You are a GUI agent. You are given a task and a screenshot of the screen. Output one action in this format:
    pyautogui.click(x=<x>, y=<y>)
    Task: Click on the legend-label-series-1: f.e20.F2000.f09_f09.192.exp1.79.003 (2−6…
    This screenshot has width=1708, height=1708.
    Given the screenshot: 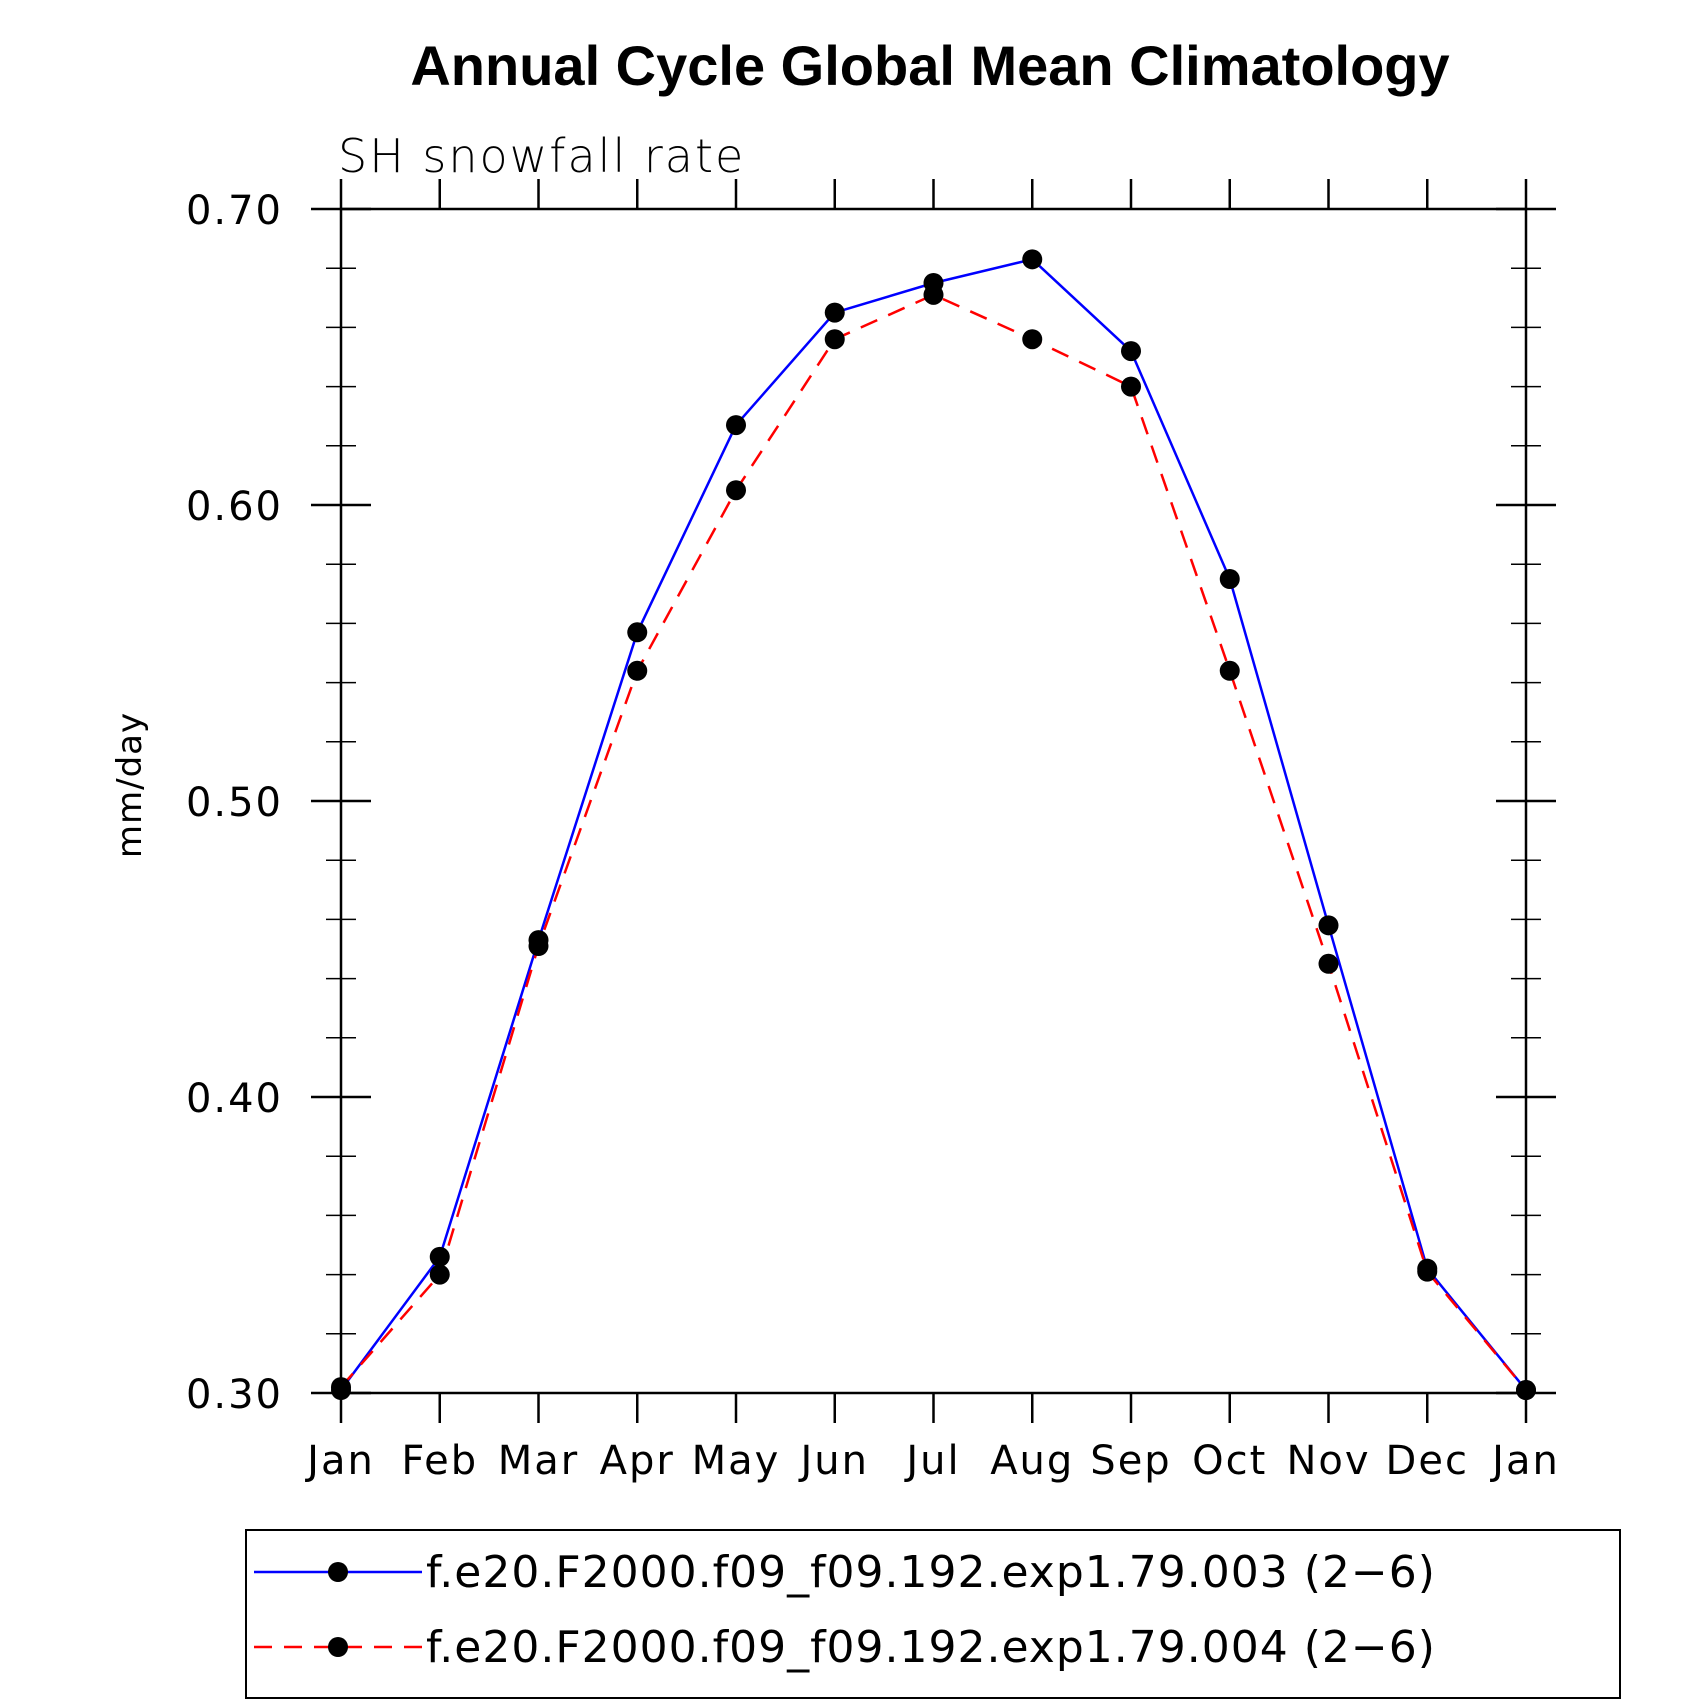 What is the action you would take?
    pyautogui.click(x=931, y=1572)
    